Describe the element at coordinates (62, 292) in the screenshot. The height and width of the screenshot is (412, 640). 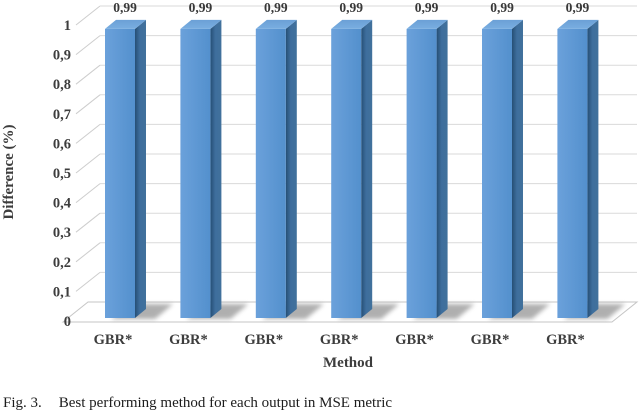
I see `y-tick-label: 0,1` at that location.